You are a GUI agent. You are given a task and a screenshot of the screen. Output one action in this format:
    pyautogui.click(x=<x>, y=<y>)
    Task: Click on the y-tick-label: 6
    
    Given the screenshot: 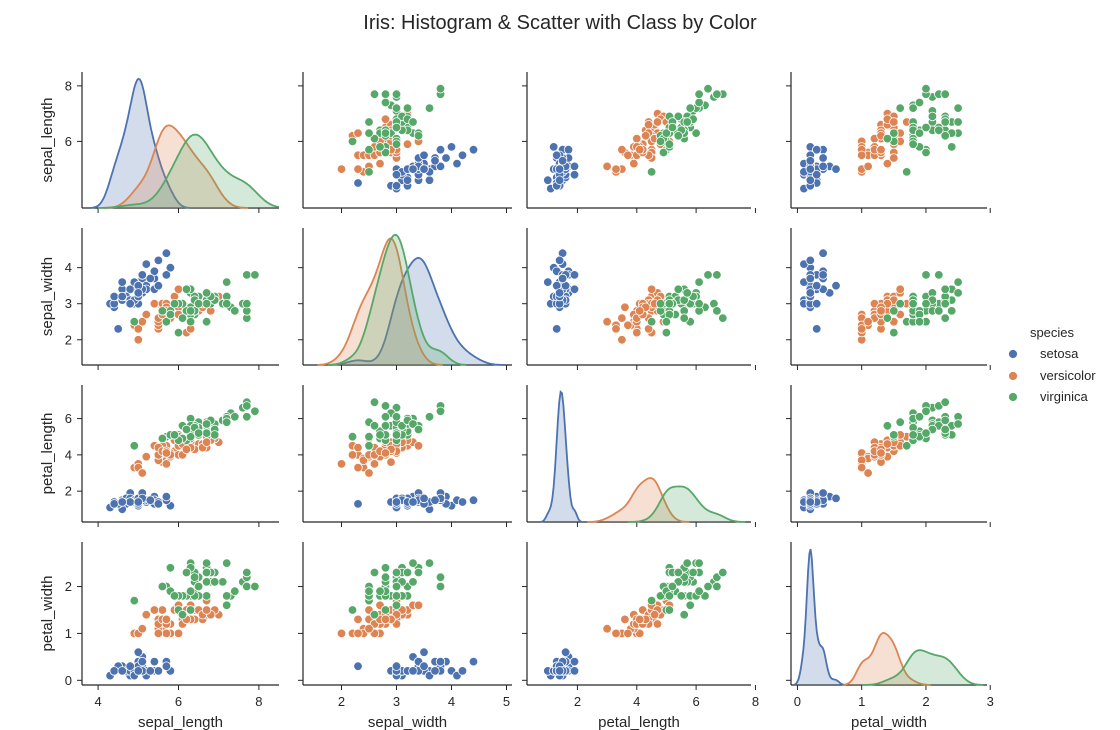 What is the action you would take?
    pyautogui.click(x=68, y=141)
    